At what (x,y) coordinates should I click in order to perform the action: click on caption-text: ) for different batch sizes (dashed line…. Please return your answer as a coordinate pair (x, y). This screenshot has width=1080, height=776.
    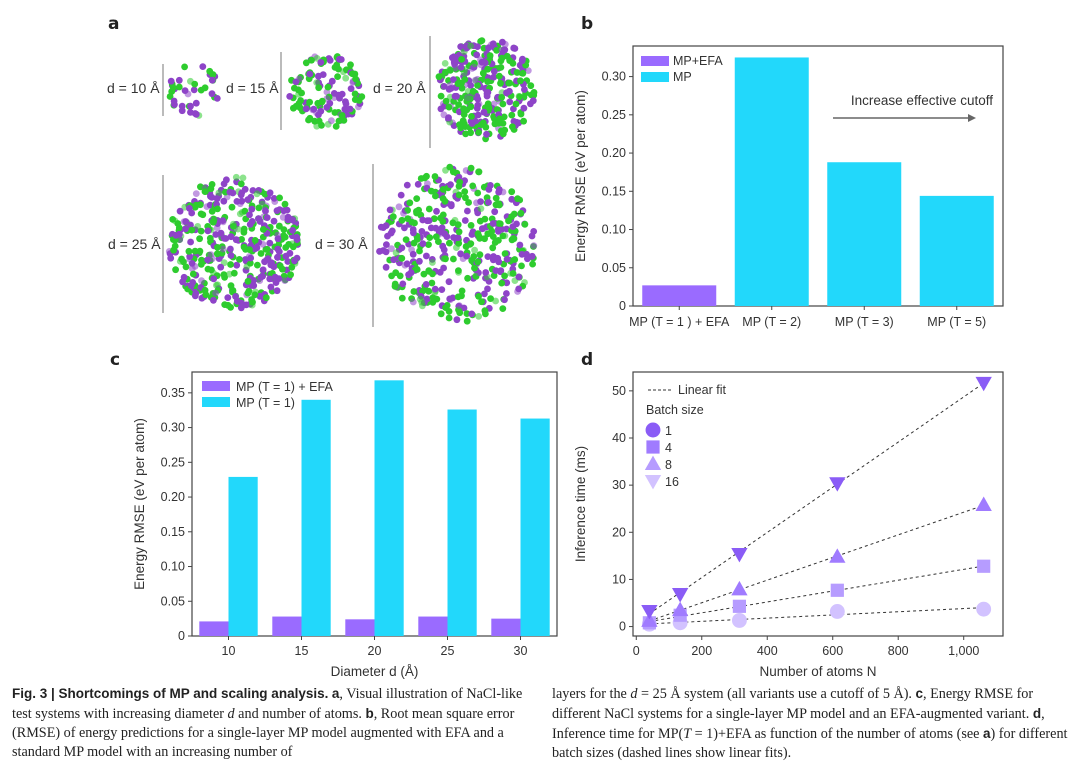
    Looking at the image, I should click on (810, 743).